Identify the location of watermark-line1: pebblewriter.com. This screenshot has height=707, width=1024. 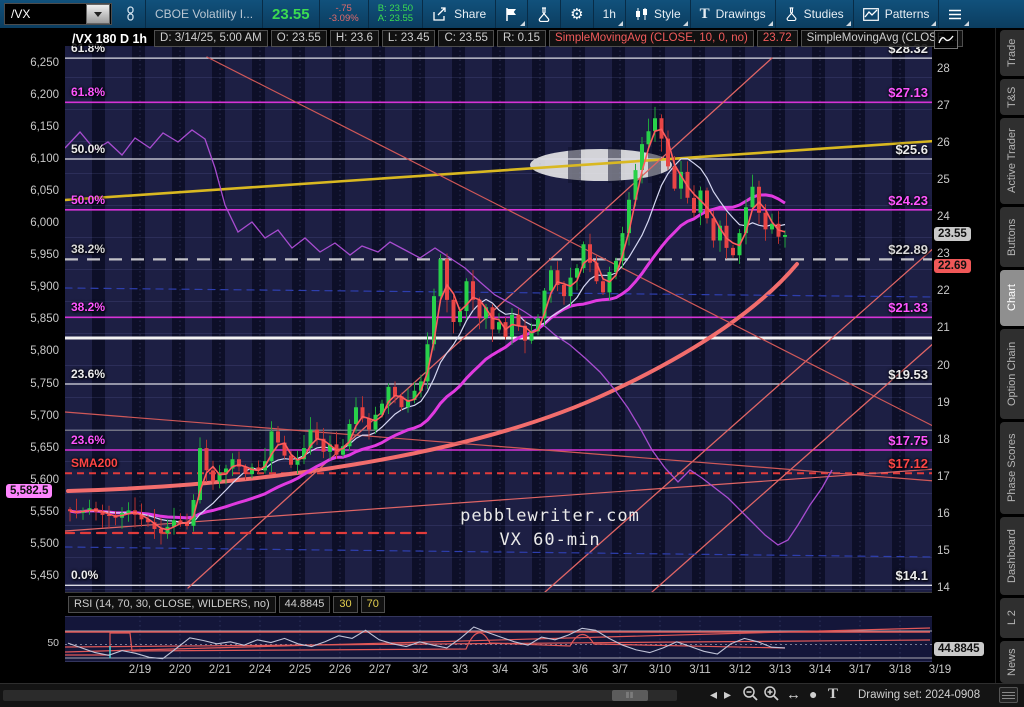
(550, 516).